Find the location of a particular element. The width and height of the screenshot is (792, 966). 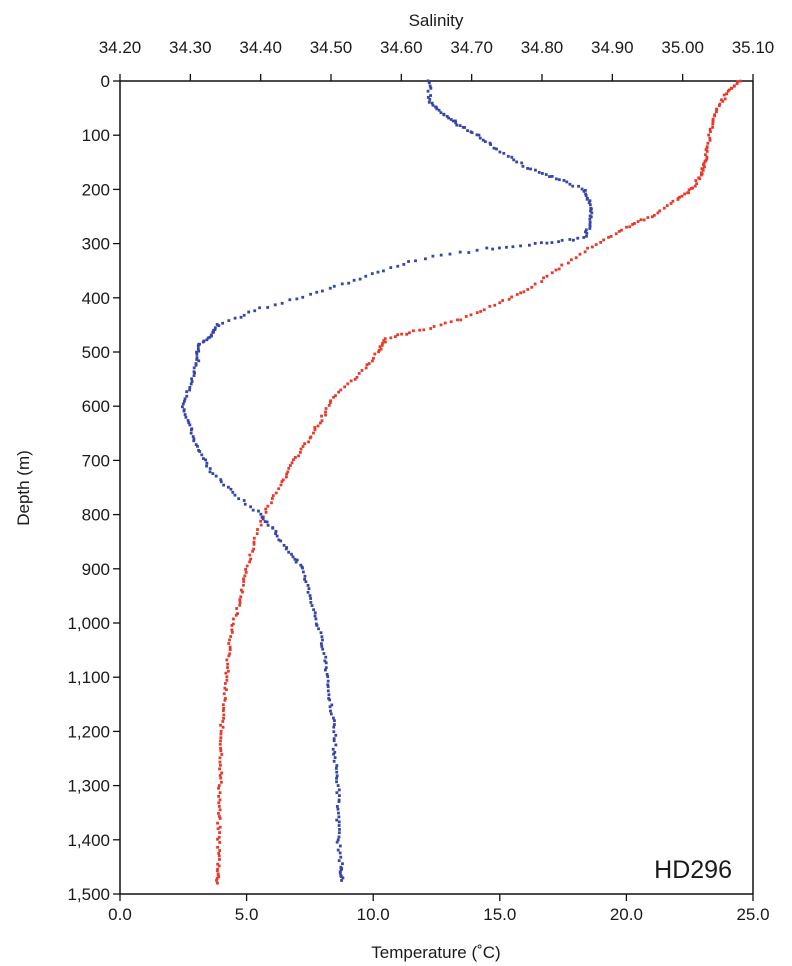

bottom-tick-label: 25.0 is located at coordinates (752, 914).